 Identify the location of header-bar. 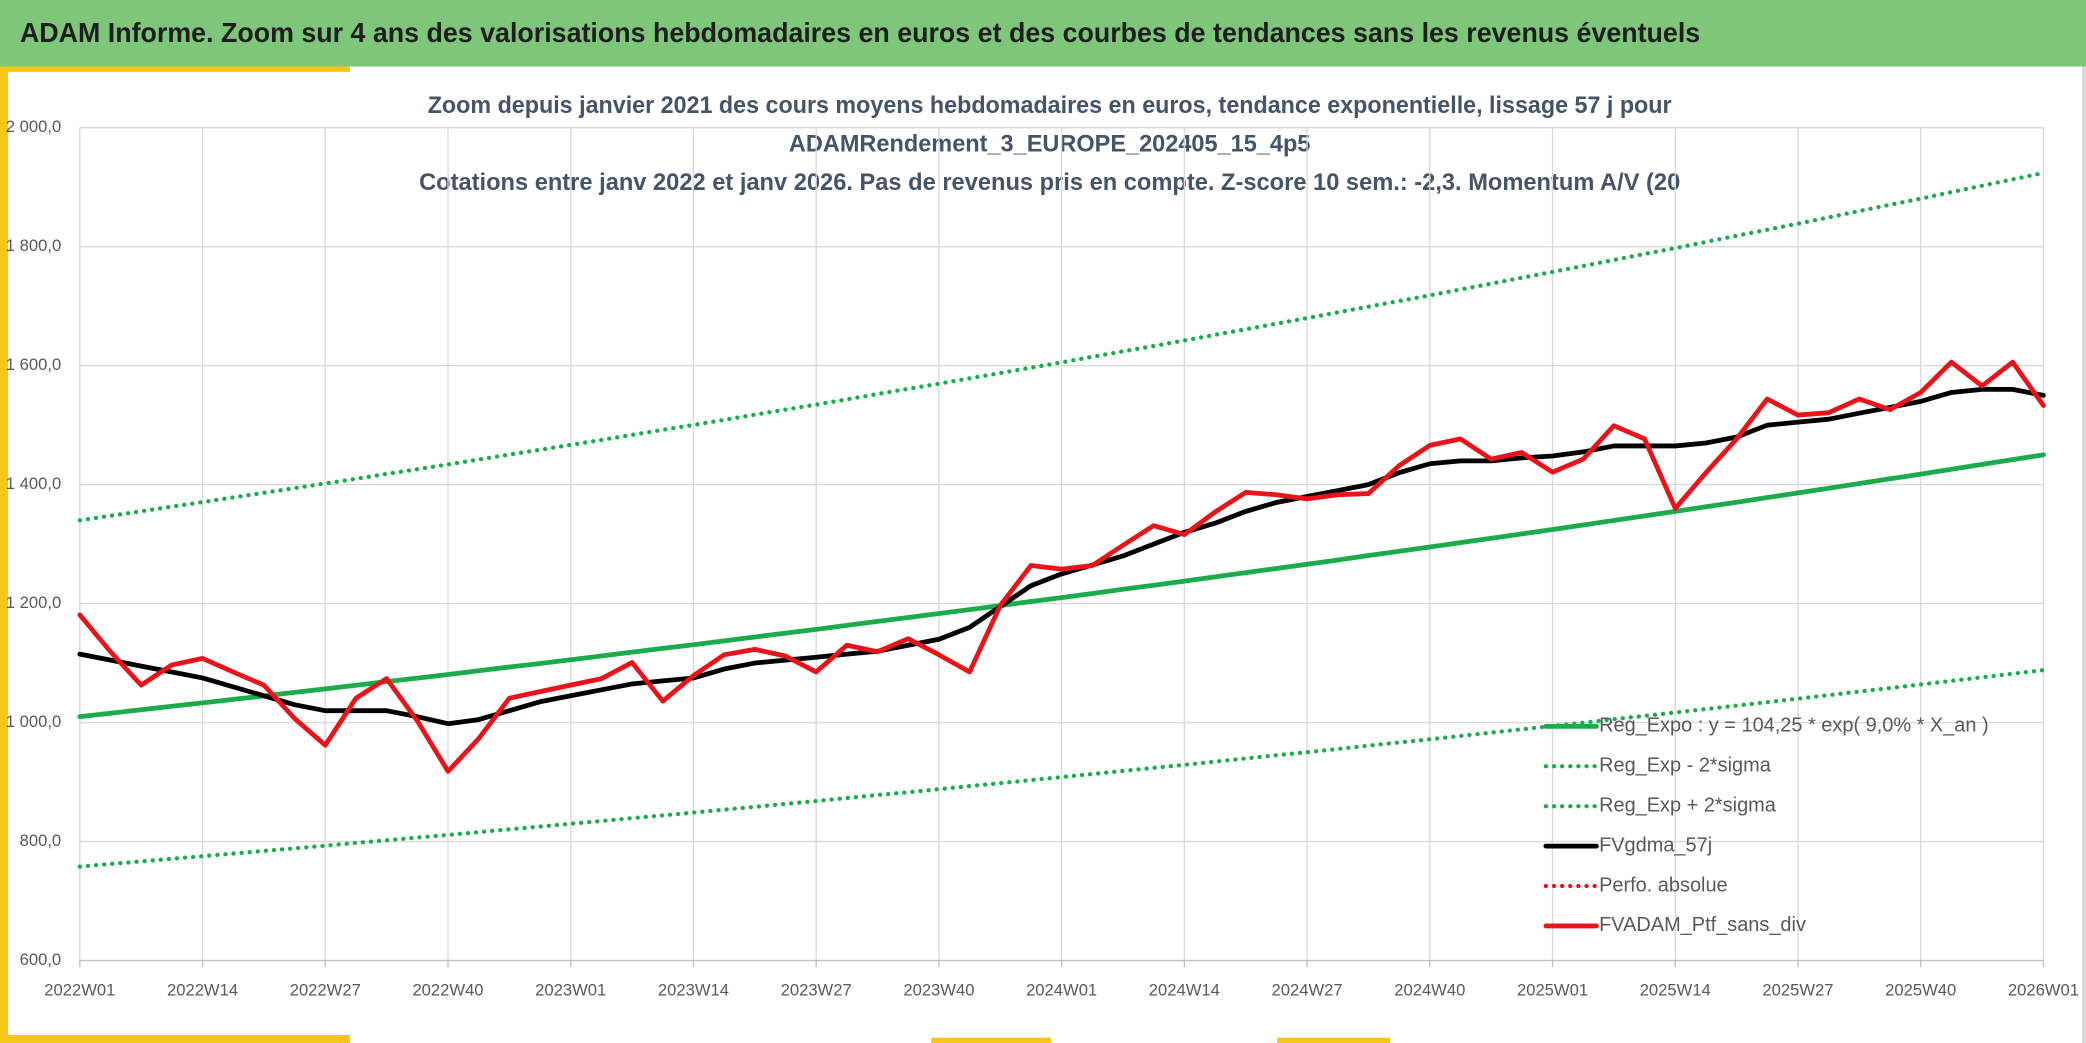
(1043, 33).